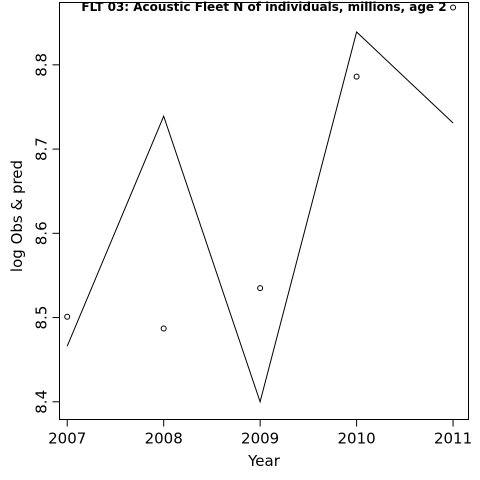 The height and width of the screenshot is (480, 480). I want to click on x-tick-label: 2008, so click(164, 439).